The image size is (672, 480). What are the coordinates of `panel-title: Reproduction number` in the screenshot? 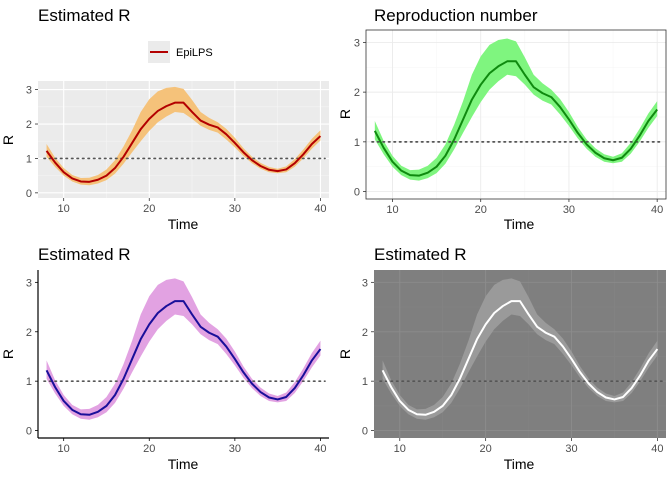 It's located at (456, 15).